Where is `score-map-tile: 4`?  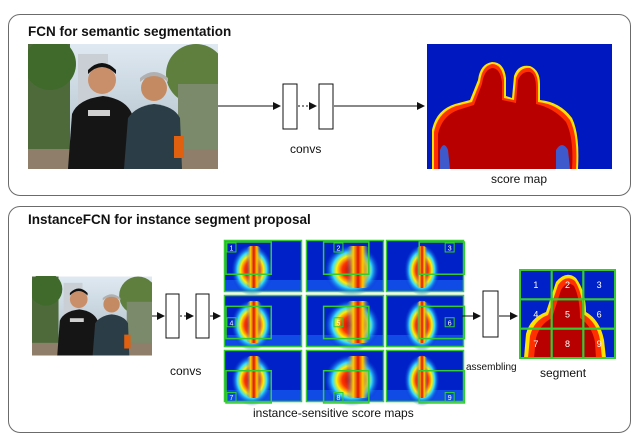 score-map-tile: 4 is located at coordinates (263, 322).